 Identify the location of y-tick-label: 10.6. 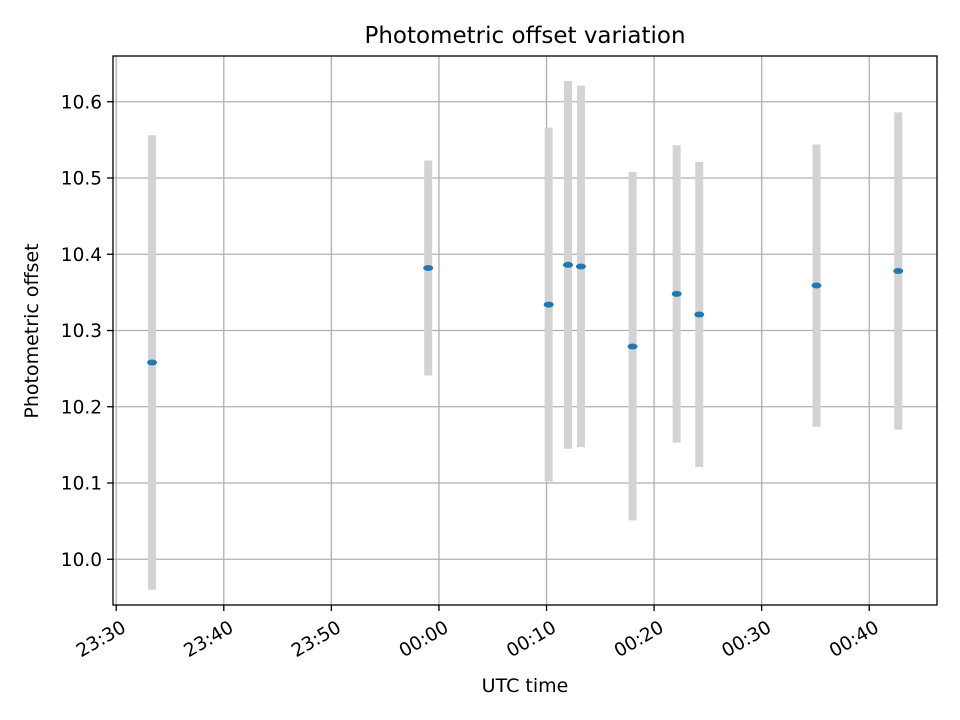
(81, 102).